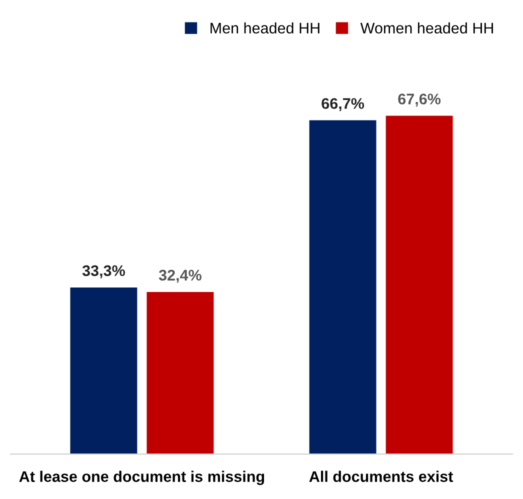 The width and height of the screenshot is (523, 499). I want to click on data-label: 66,7%, so click(343, 105).